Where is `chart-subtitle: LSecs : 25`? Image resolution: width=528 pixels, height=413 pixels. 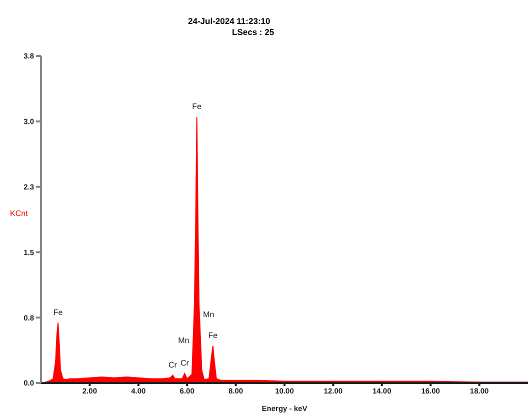 chart-subtitle: LSecs : 25 is located at coordinates (253, 32).